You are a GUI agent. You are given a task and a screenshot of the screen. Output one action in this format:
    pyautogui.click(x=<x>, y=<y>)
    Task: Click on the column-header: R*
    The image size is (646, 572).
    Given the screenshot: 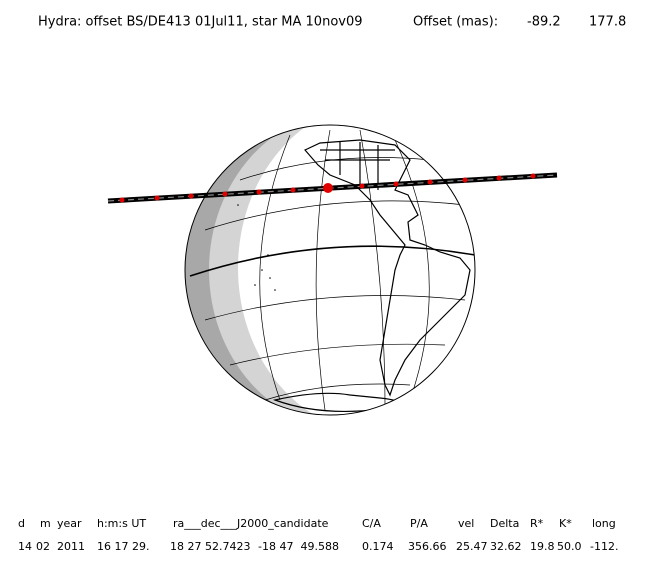 What is the action you would take?
    pyautogui.click(x=537, y=523)
    